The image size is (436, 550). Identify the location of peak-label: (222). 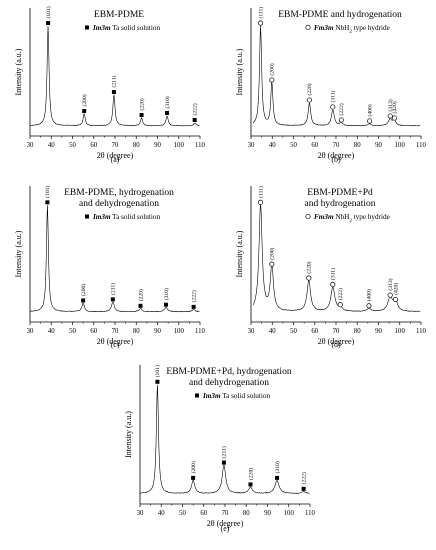
(340, 294).